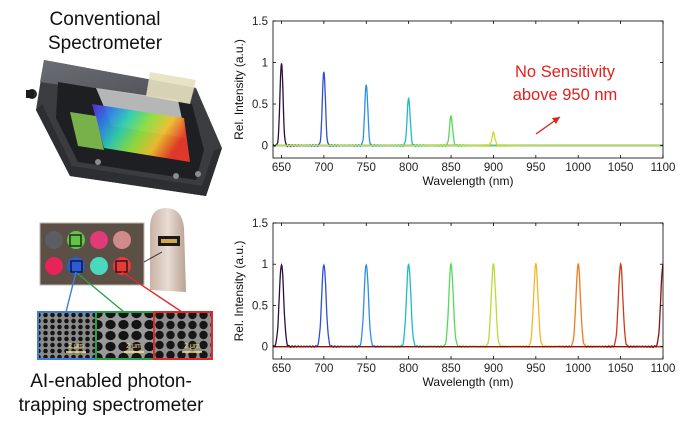  Describe the element at coordinates (105, 32) in the screenshot. I see `conventional-spectrometer-label: Conventional Spectrometer` at that location.